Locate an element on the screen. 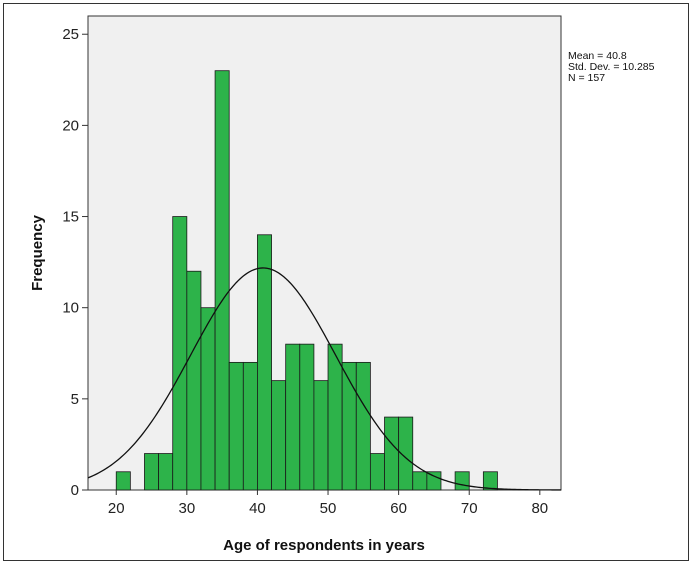 The width and height of the screenshot is (694, 565). x-tick-label-70: 70 is located at coordinates (469, 508).